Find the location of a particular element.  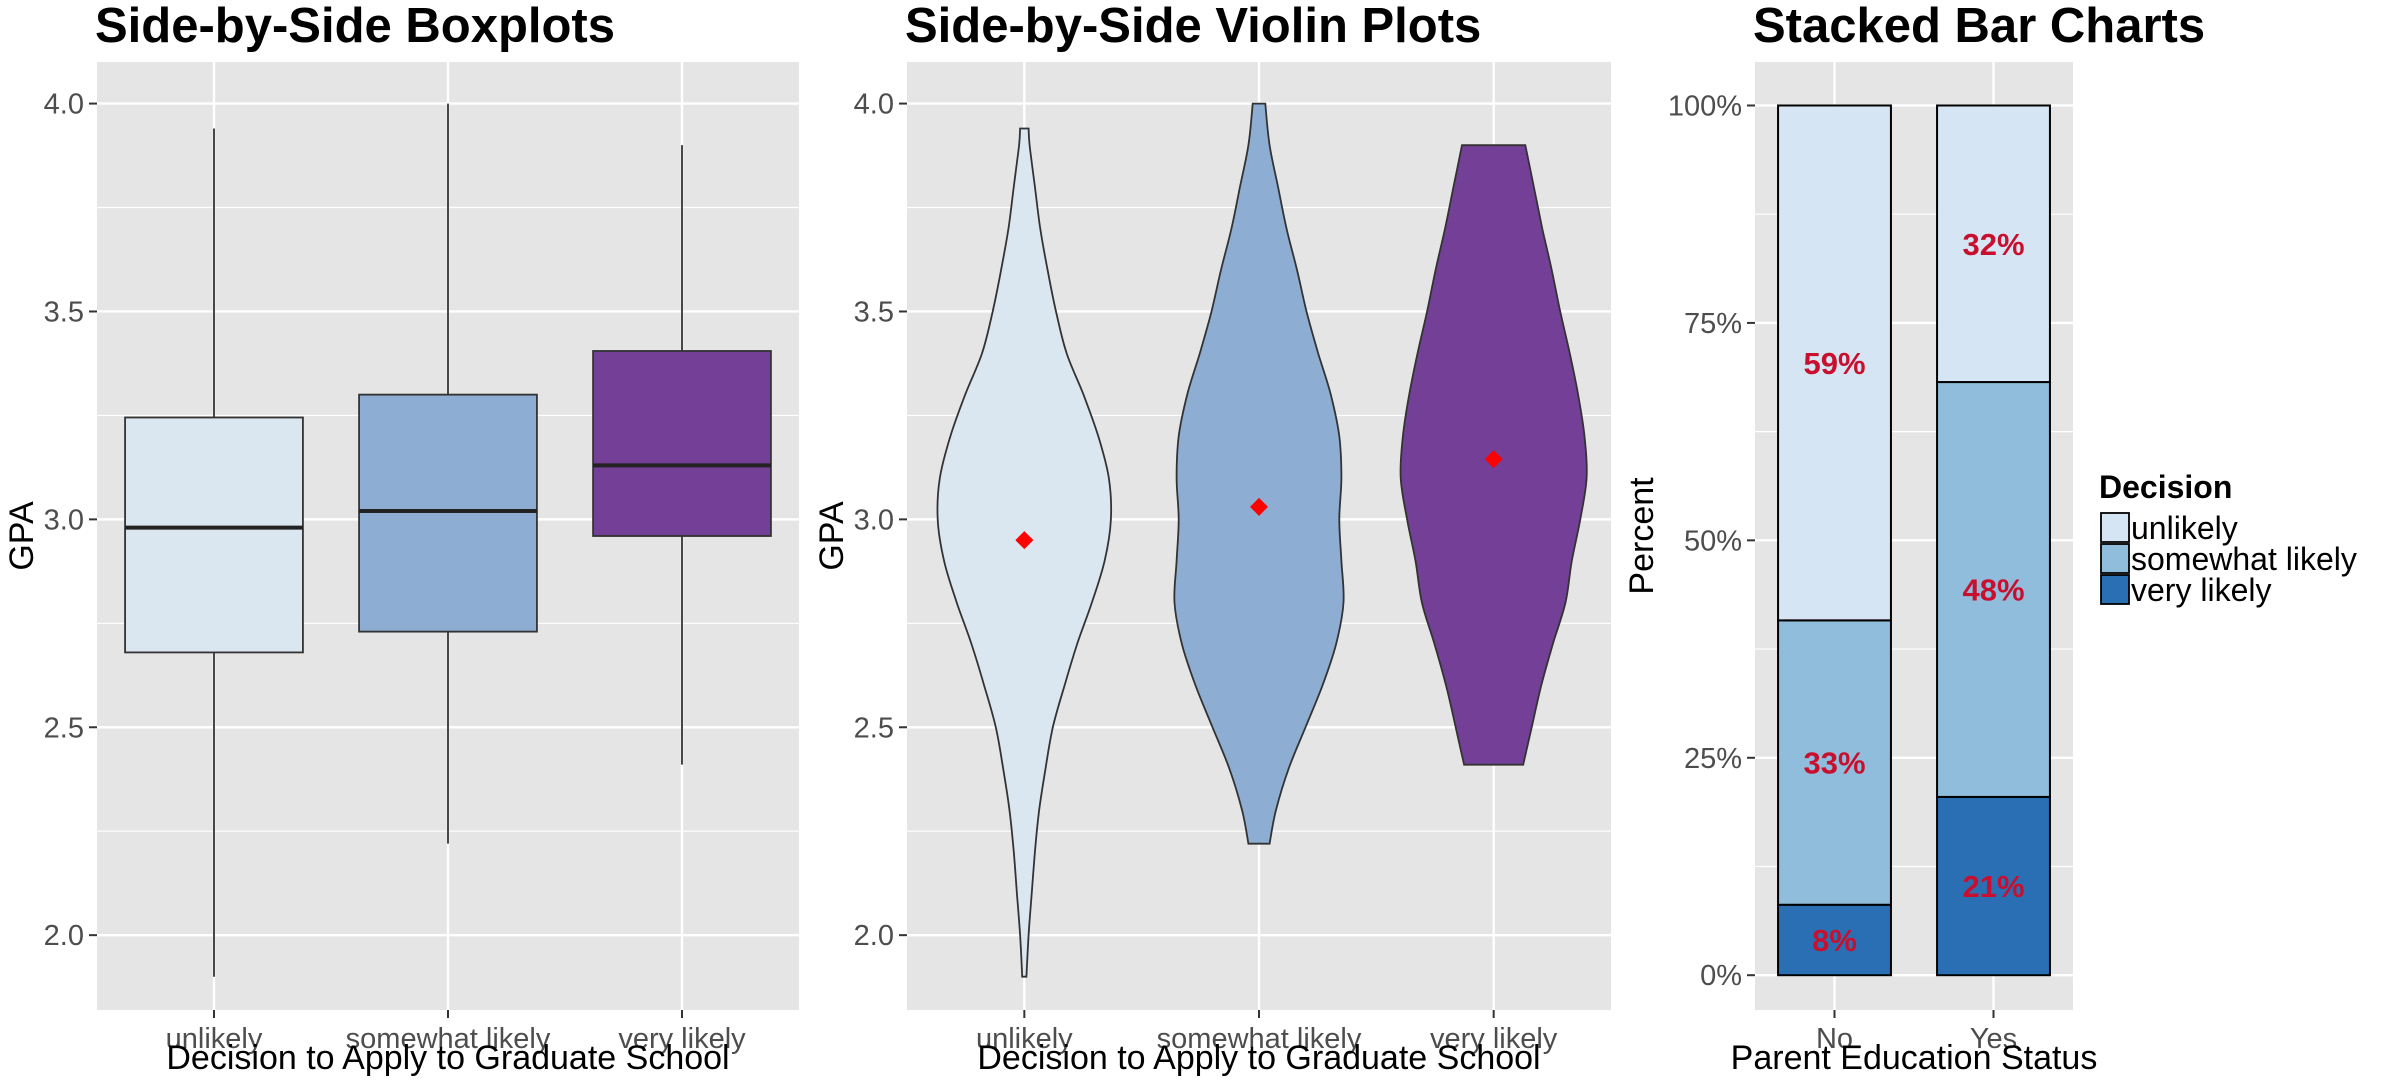

boxplot-x-tick-label: unlikely is located at coordinates (214, 1039).